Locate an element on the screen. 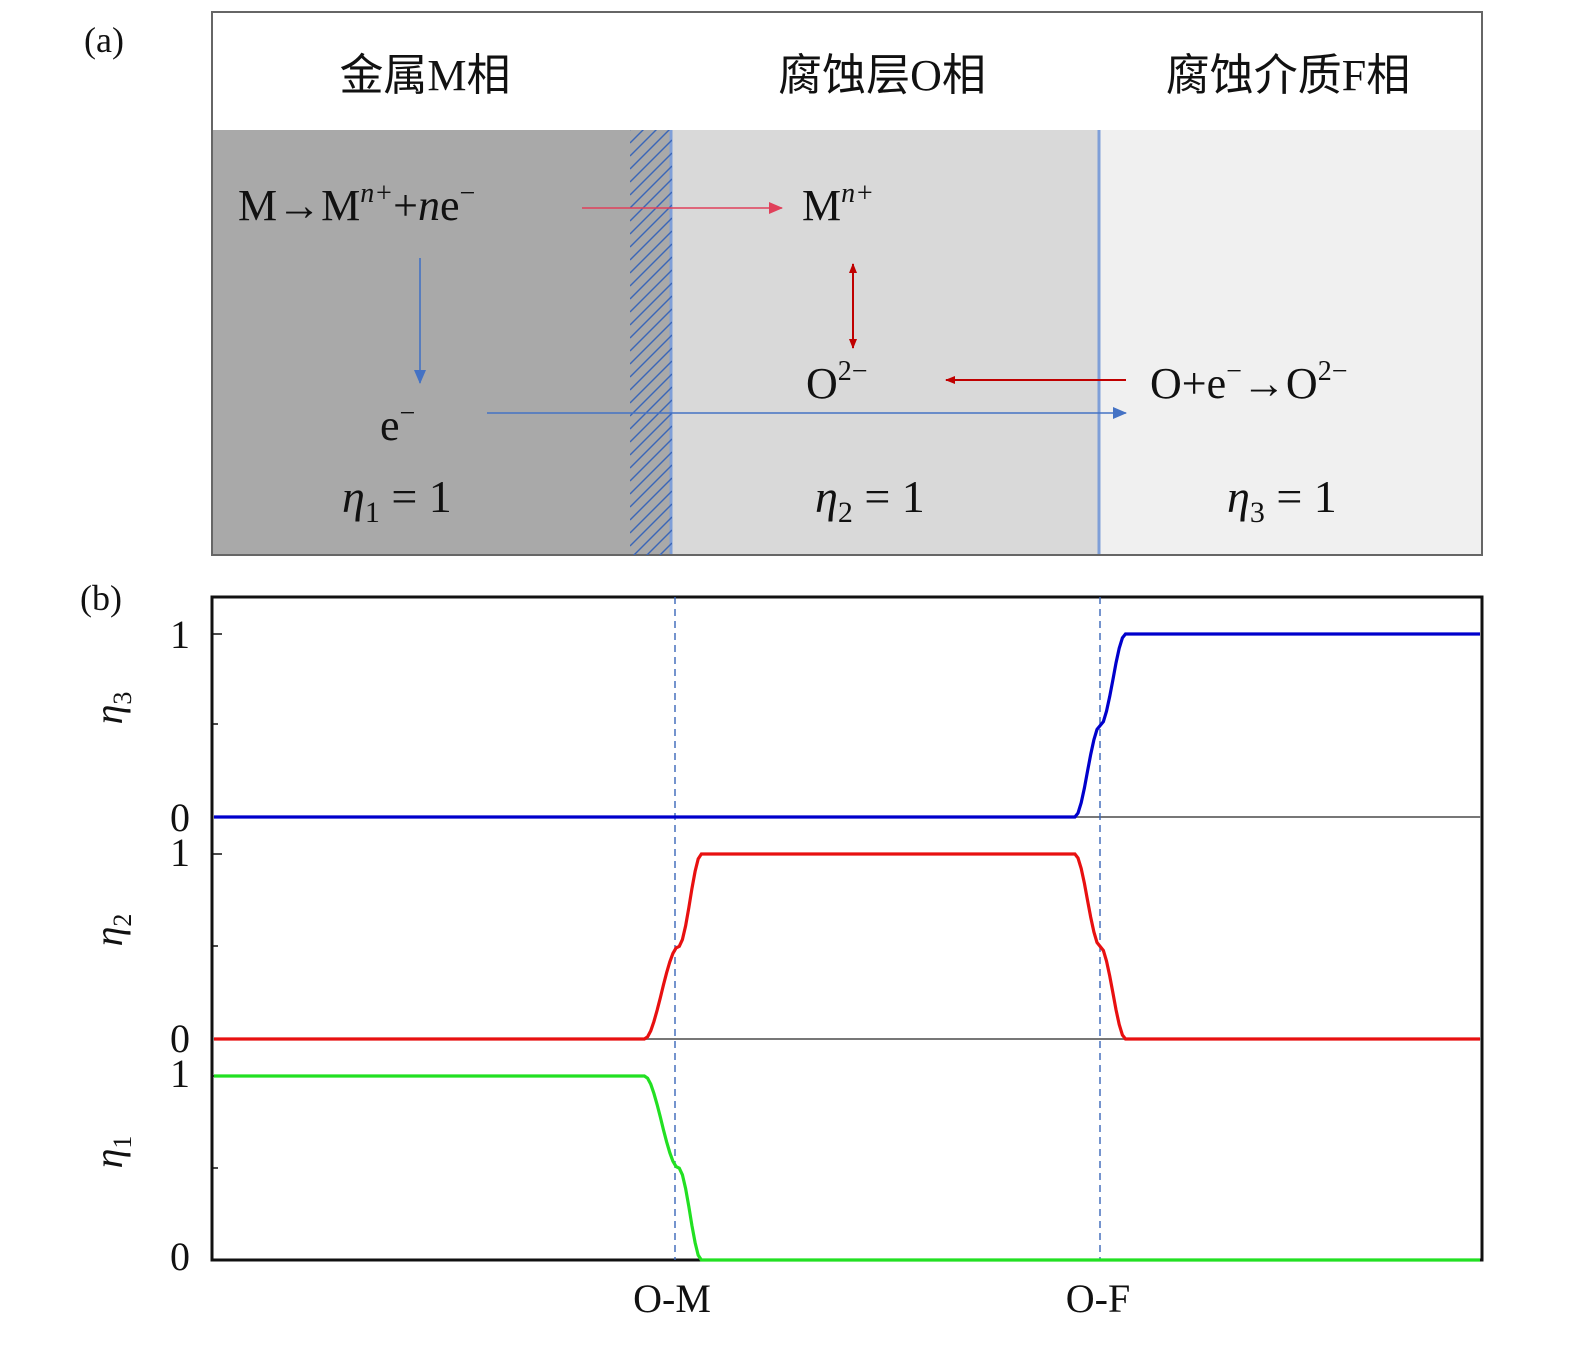  header-oxide-phase: 腐蚀层O相 is located at coordinates (882, 75).